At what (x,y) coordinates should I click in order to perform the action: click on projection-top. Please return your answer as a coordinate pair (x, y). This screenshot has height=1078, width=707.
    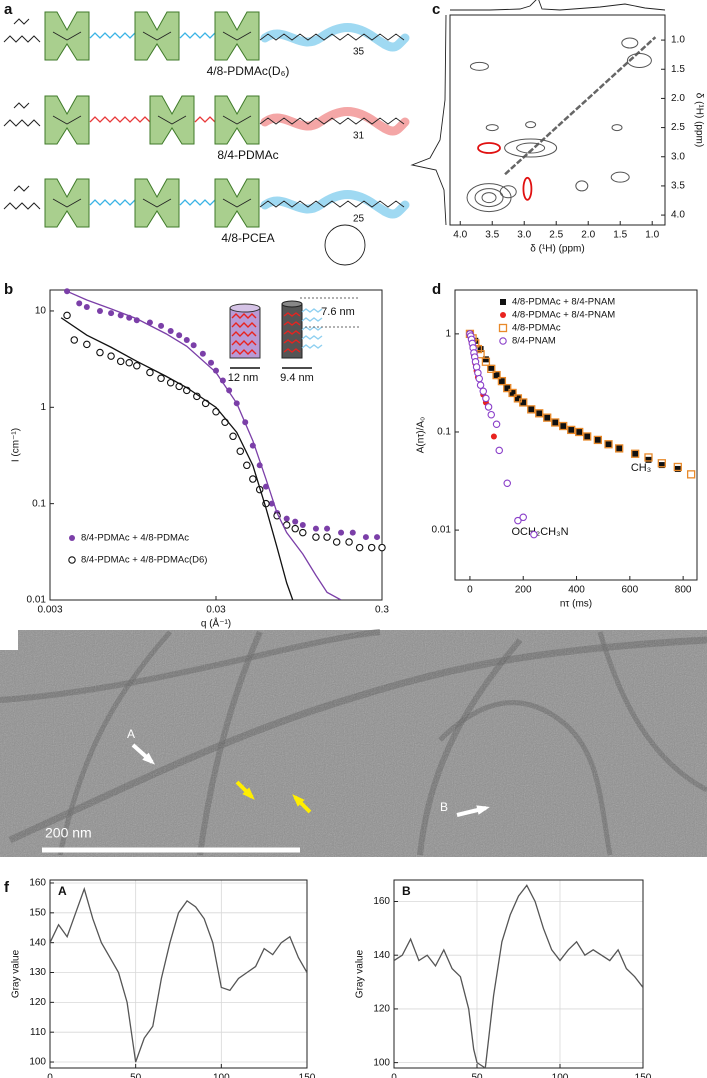
    Looking at the image, I should click on (558, 5).